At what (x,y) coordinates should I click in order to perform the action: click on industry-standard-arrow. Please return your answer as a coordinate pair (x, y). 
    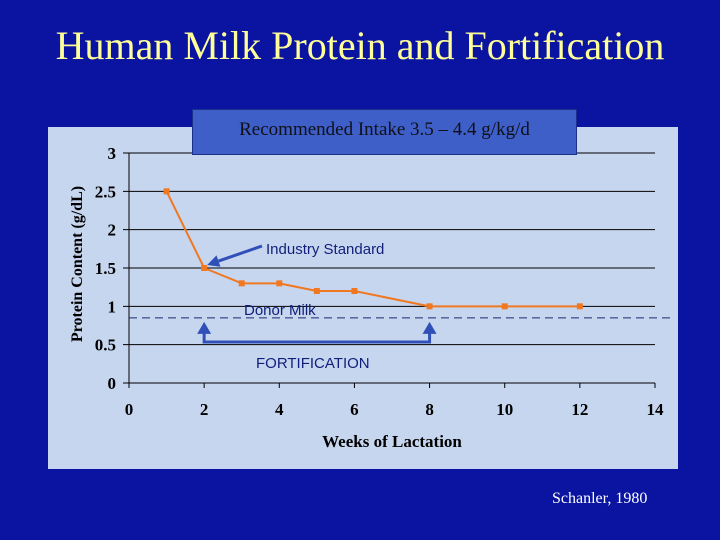
    Looking at the image, I should click on (240, 253).